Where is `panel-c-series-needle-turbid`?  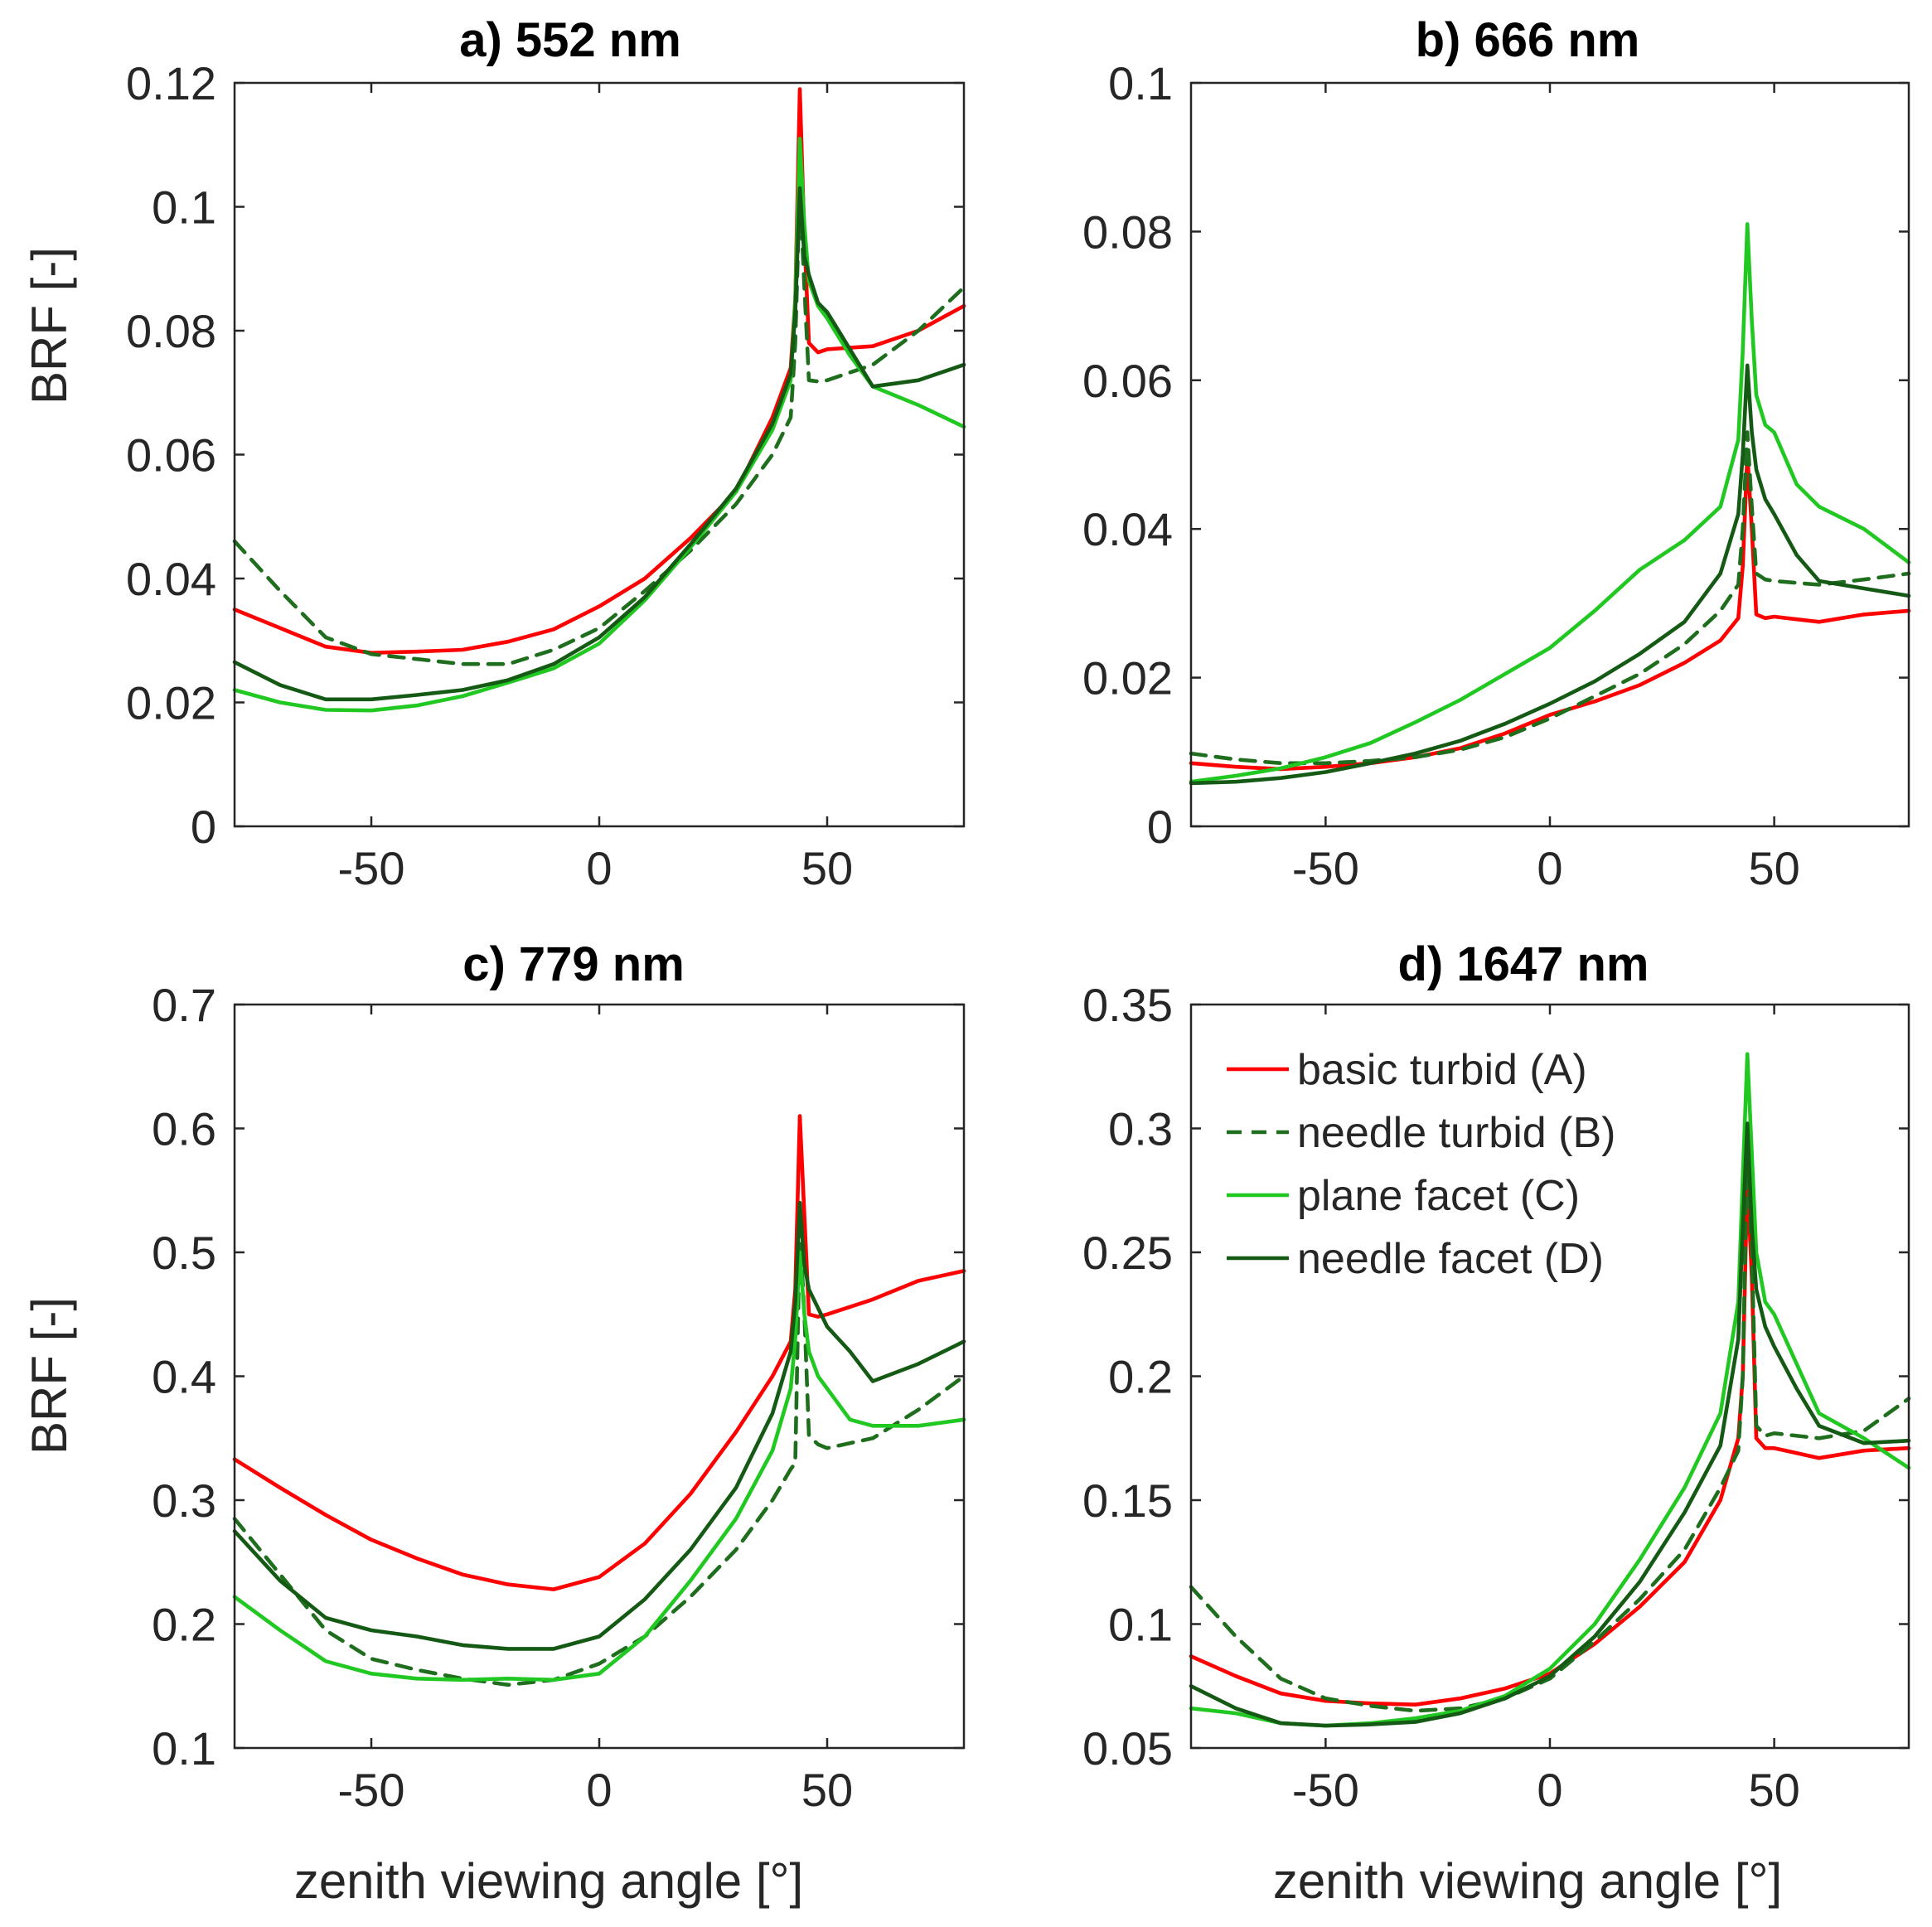
panel-c-series-needle-turbid is located at coordinates (599, 1456).